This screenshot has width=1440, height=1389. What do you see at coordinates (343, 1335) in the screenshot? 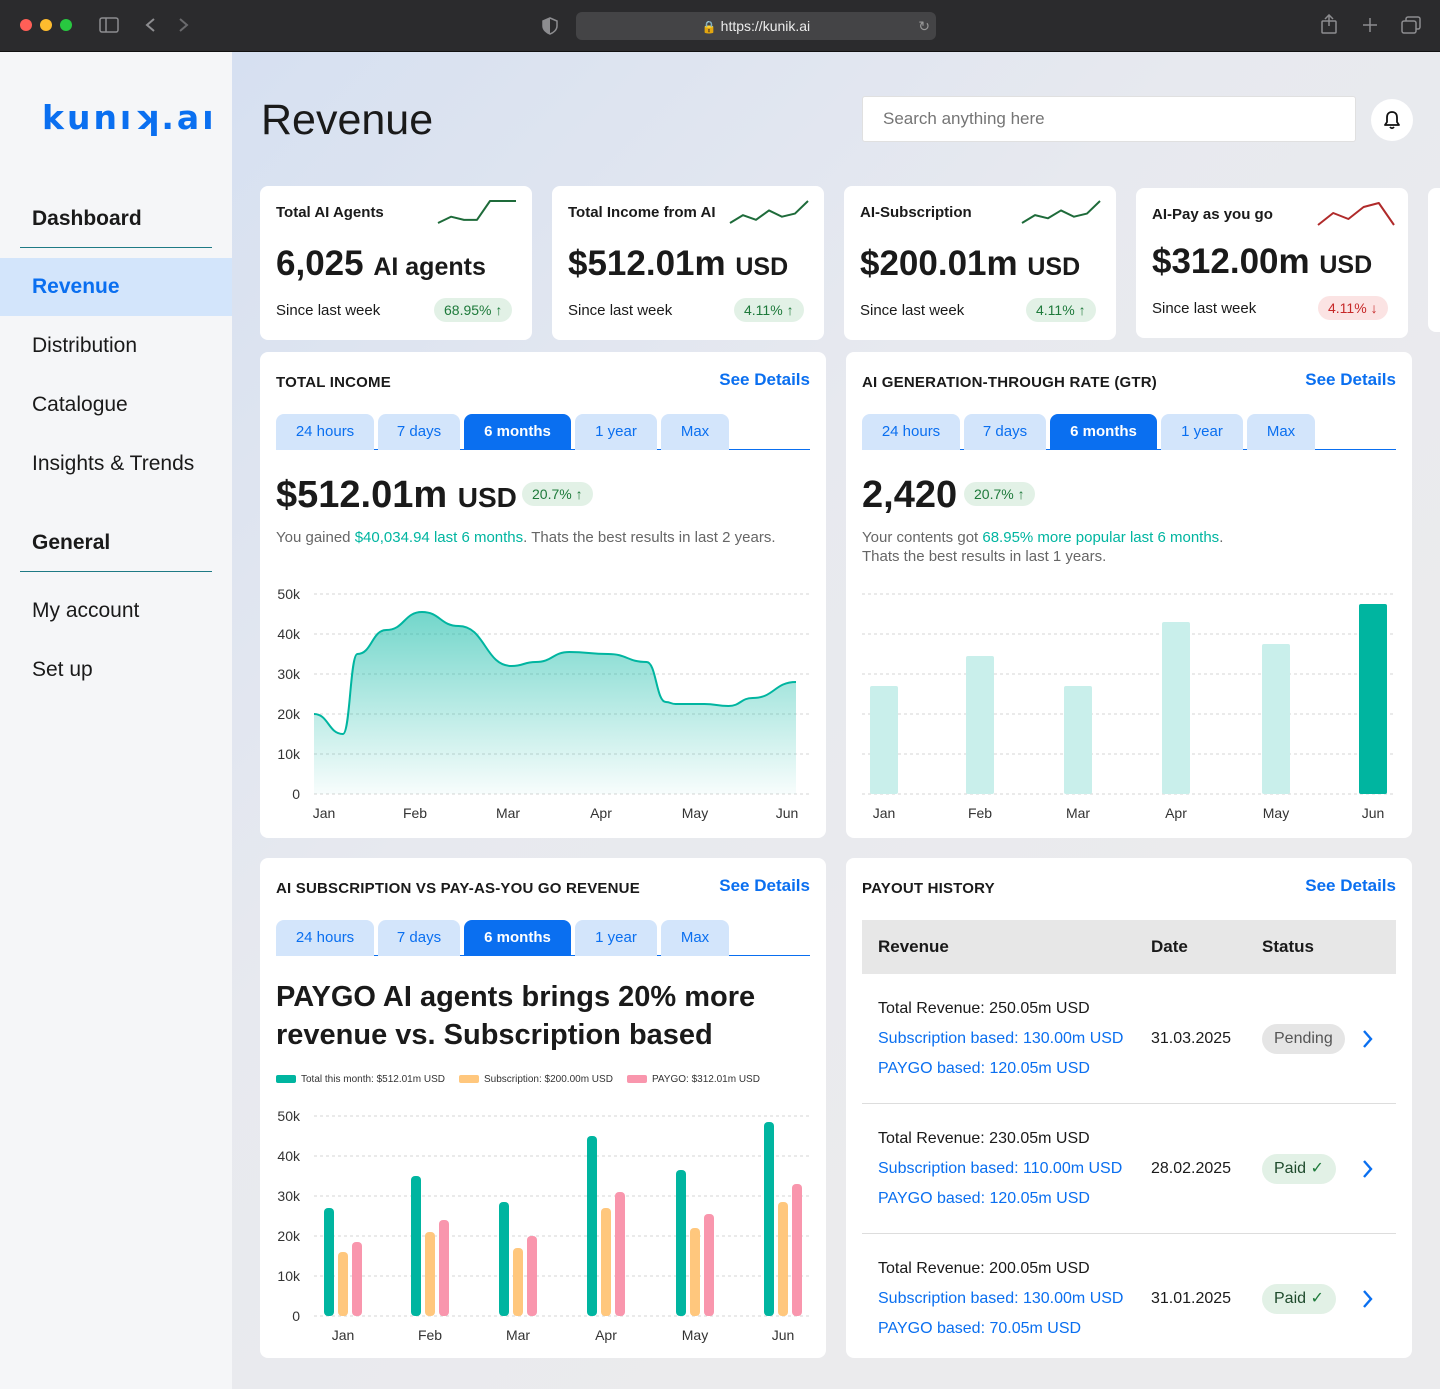
I see `x-tick-label: Jan` at bounding box center [343, 1335].